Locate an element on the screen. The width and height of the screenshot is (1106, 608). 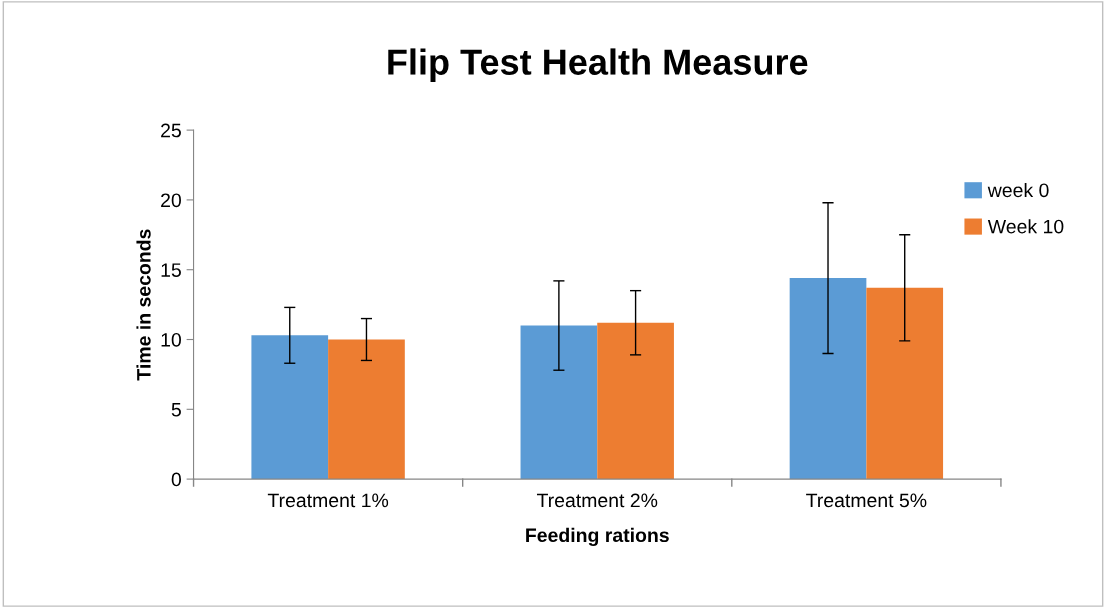
y-axis-title: Time in seconds is located at coordinates (143, 305).